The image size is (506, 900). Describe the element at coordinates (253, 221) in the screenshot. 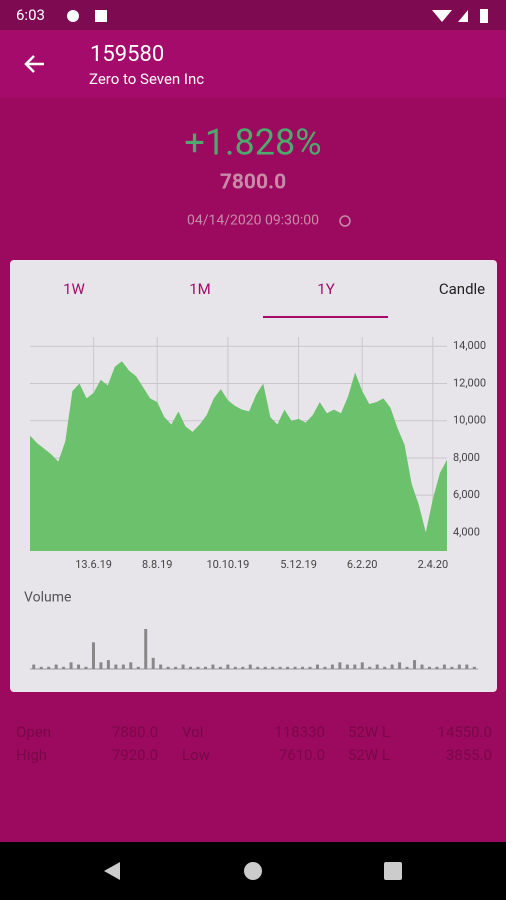

I see `timestamp: 04/14/2020 09:30:00` at that location.